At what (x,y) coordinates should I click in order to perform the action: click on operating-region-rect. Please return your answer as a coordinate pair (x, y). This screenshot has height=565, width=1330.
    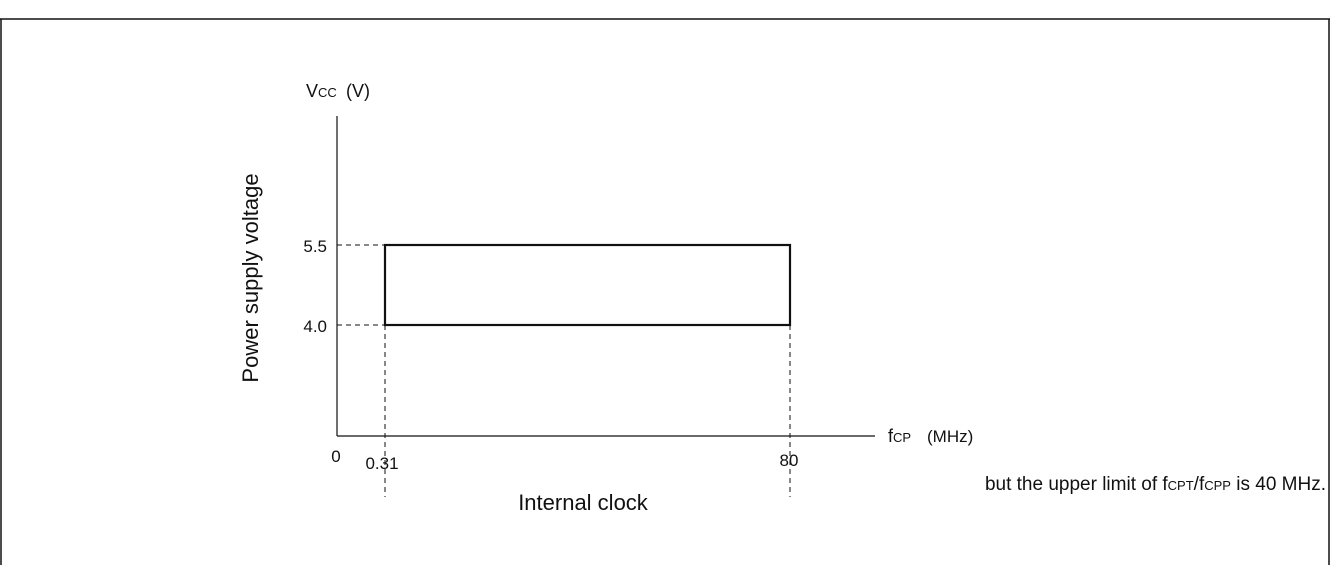
    Looking at the image, I should click on (587, 285).